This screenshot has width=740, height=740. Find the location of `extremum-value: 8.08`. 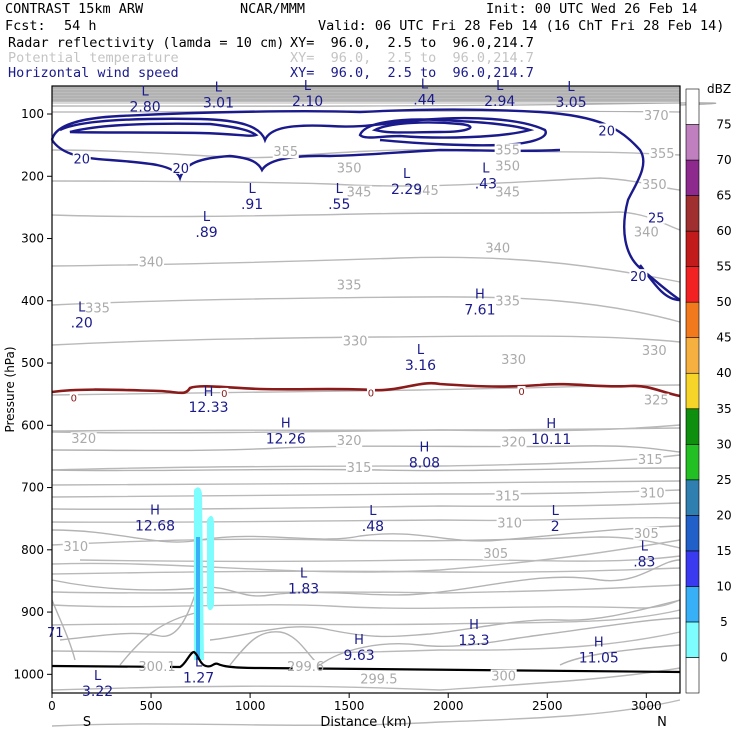

extremum-value: 8.08 is located at coordinates (424, 464).